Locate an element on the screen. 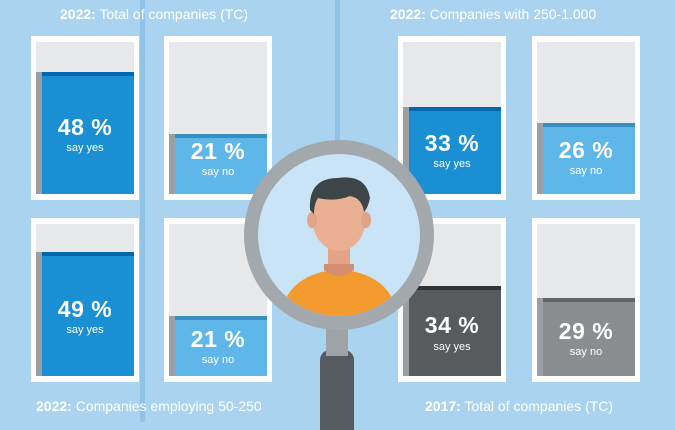  panel-value: 34 % is located at coordinates (452, 325).